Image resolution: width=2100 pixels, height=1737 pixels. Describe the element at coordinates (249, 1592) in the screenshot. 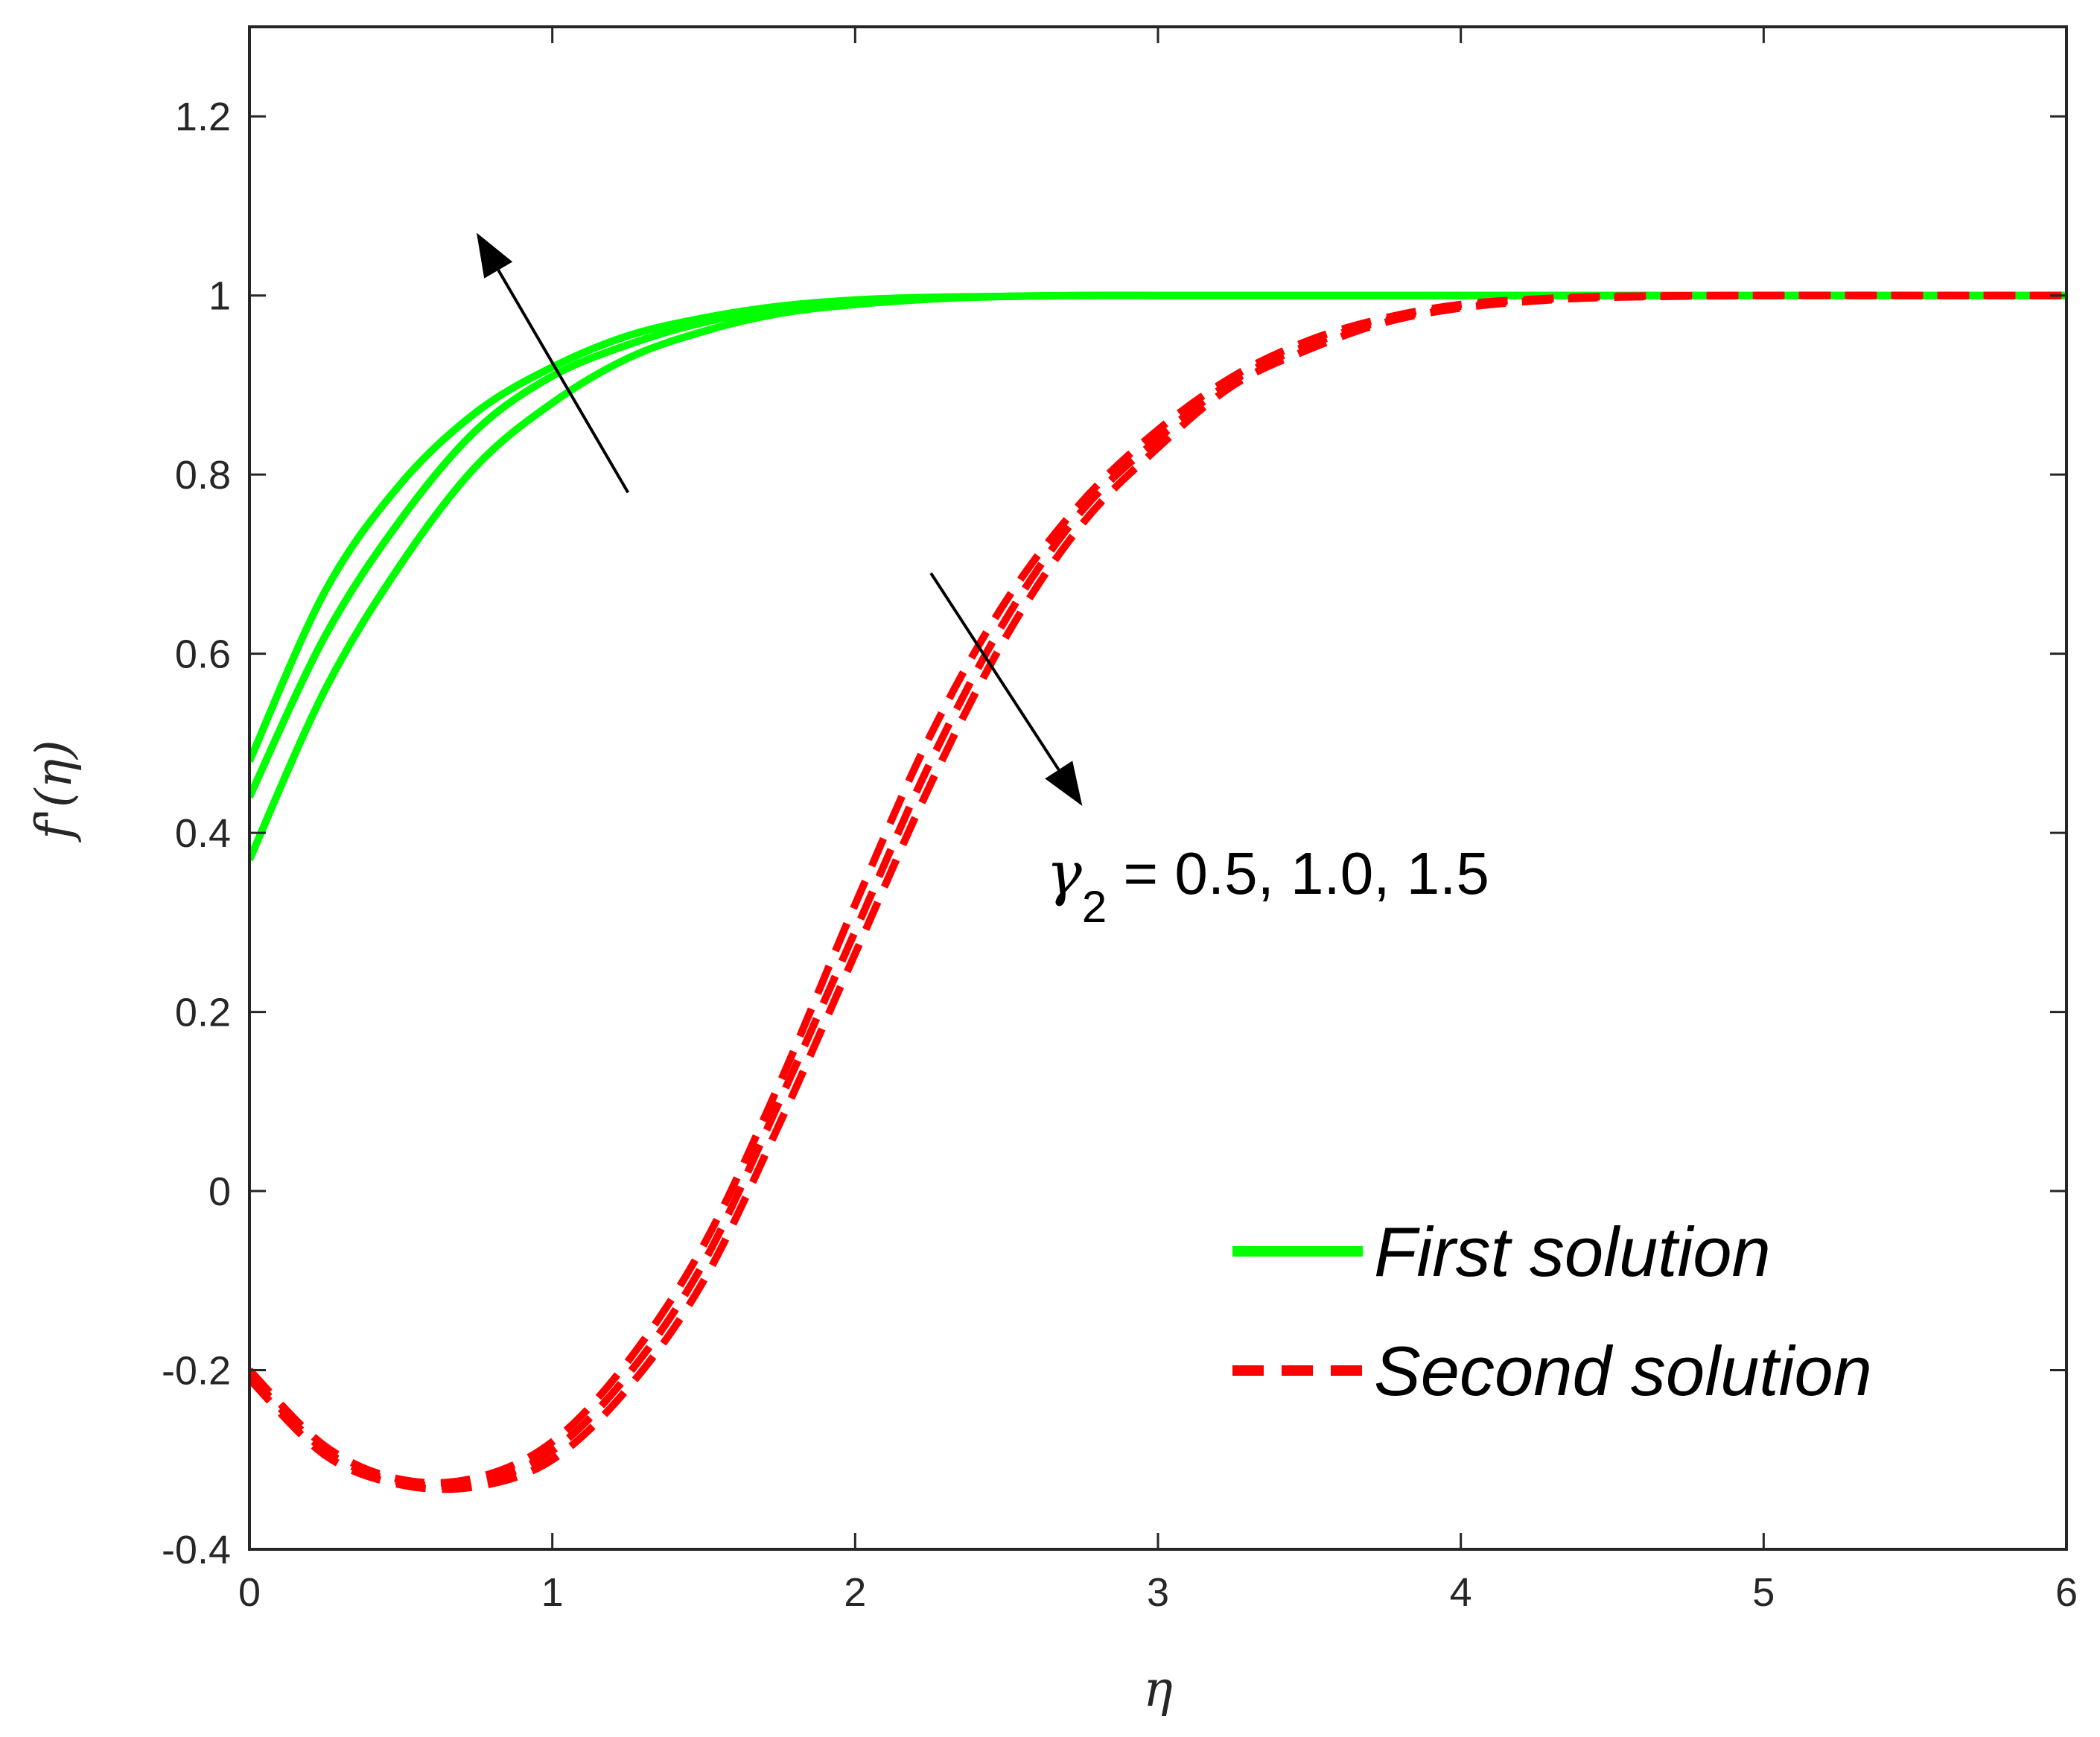

I see `x-tick-label: 0` at that location.